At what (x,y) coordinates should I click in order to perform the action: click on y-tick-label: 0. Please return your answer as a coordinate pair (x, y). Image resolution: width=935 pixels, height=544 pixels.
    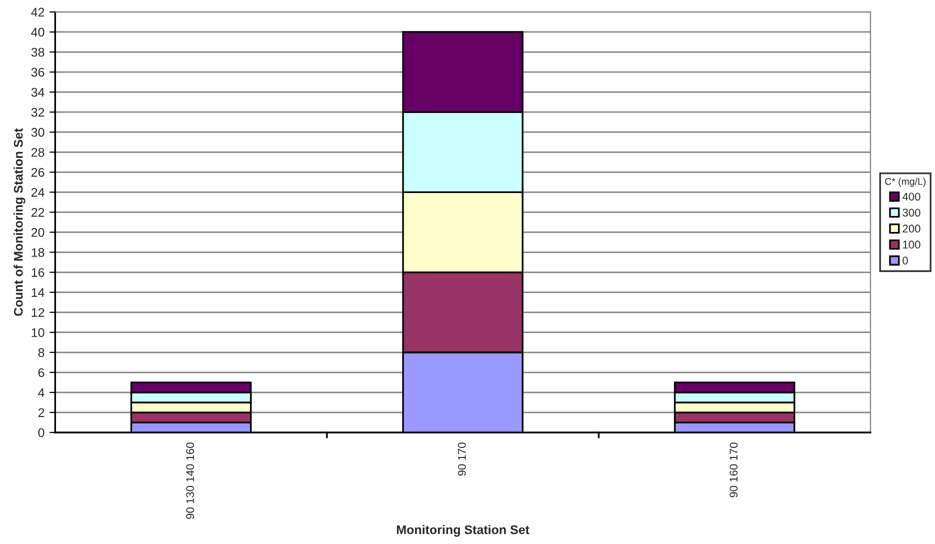
    Looking at the image, I should click on (41, 433).